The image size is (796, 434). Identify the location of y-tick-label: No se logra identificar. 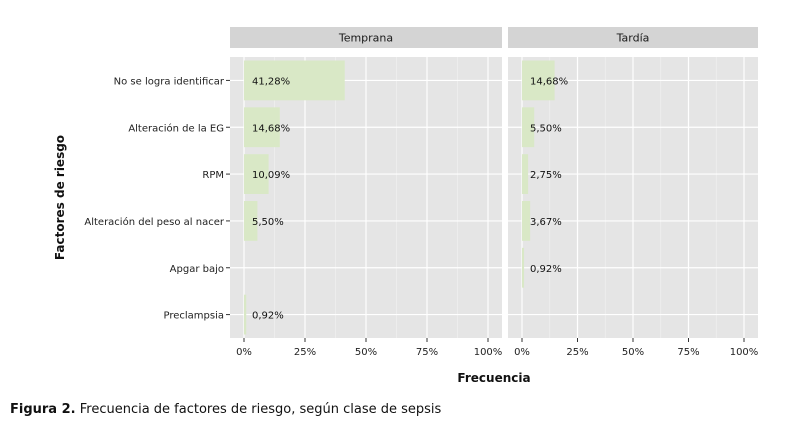
(169, 81).